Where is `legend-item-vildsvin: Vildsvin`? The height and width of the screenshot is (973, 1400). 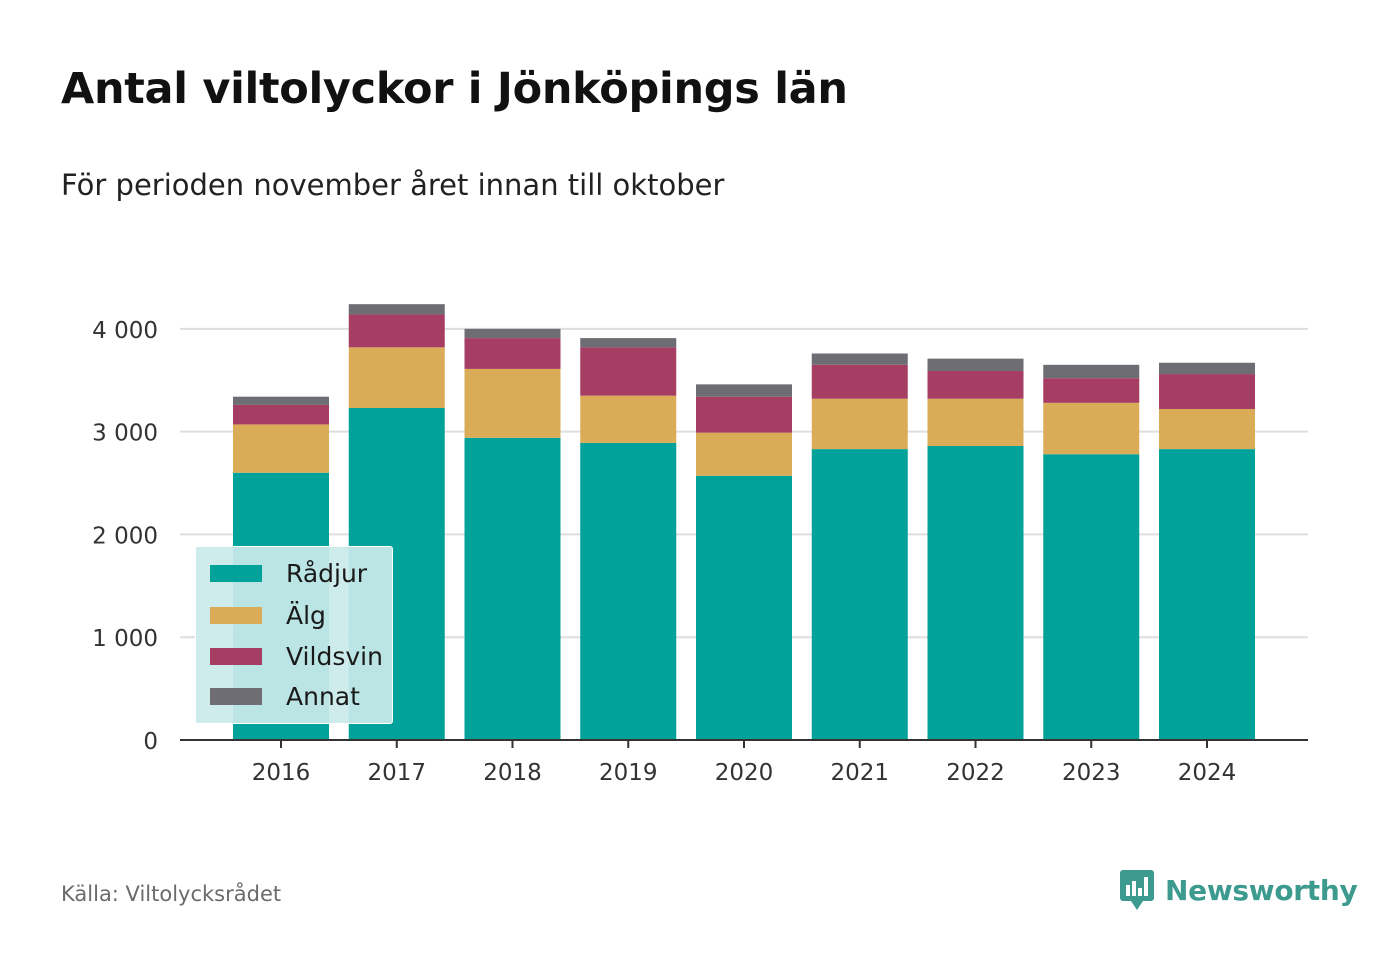
legend-item-vildsvin: Vildsvin is located at coordinates (296, 656).